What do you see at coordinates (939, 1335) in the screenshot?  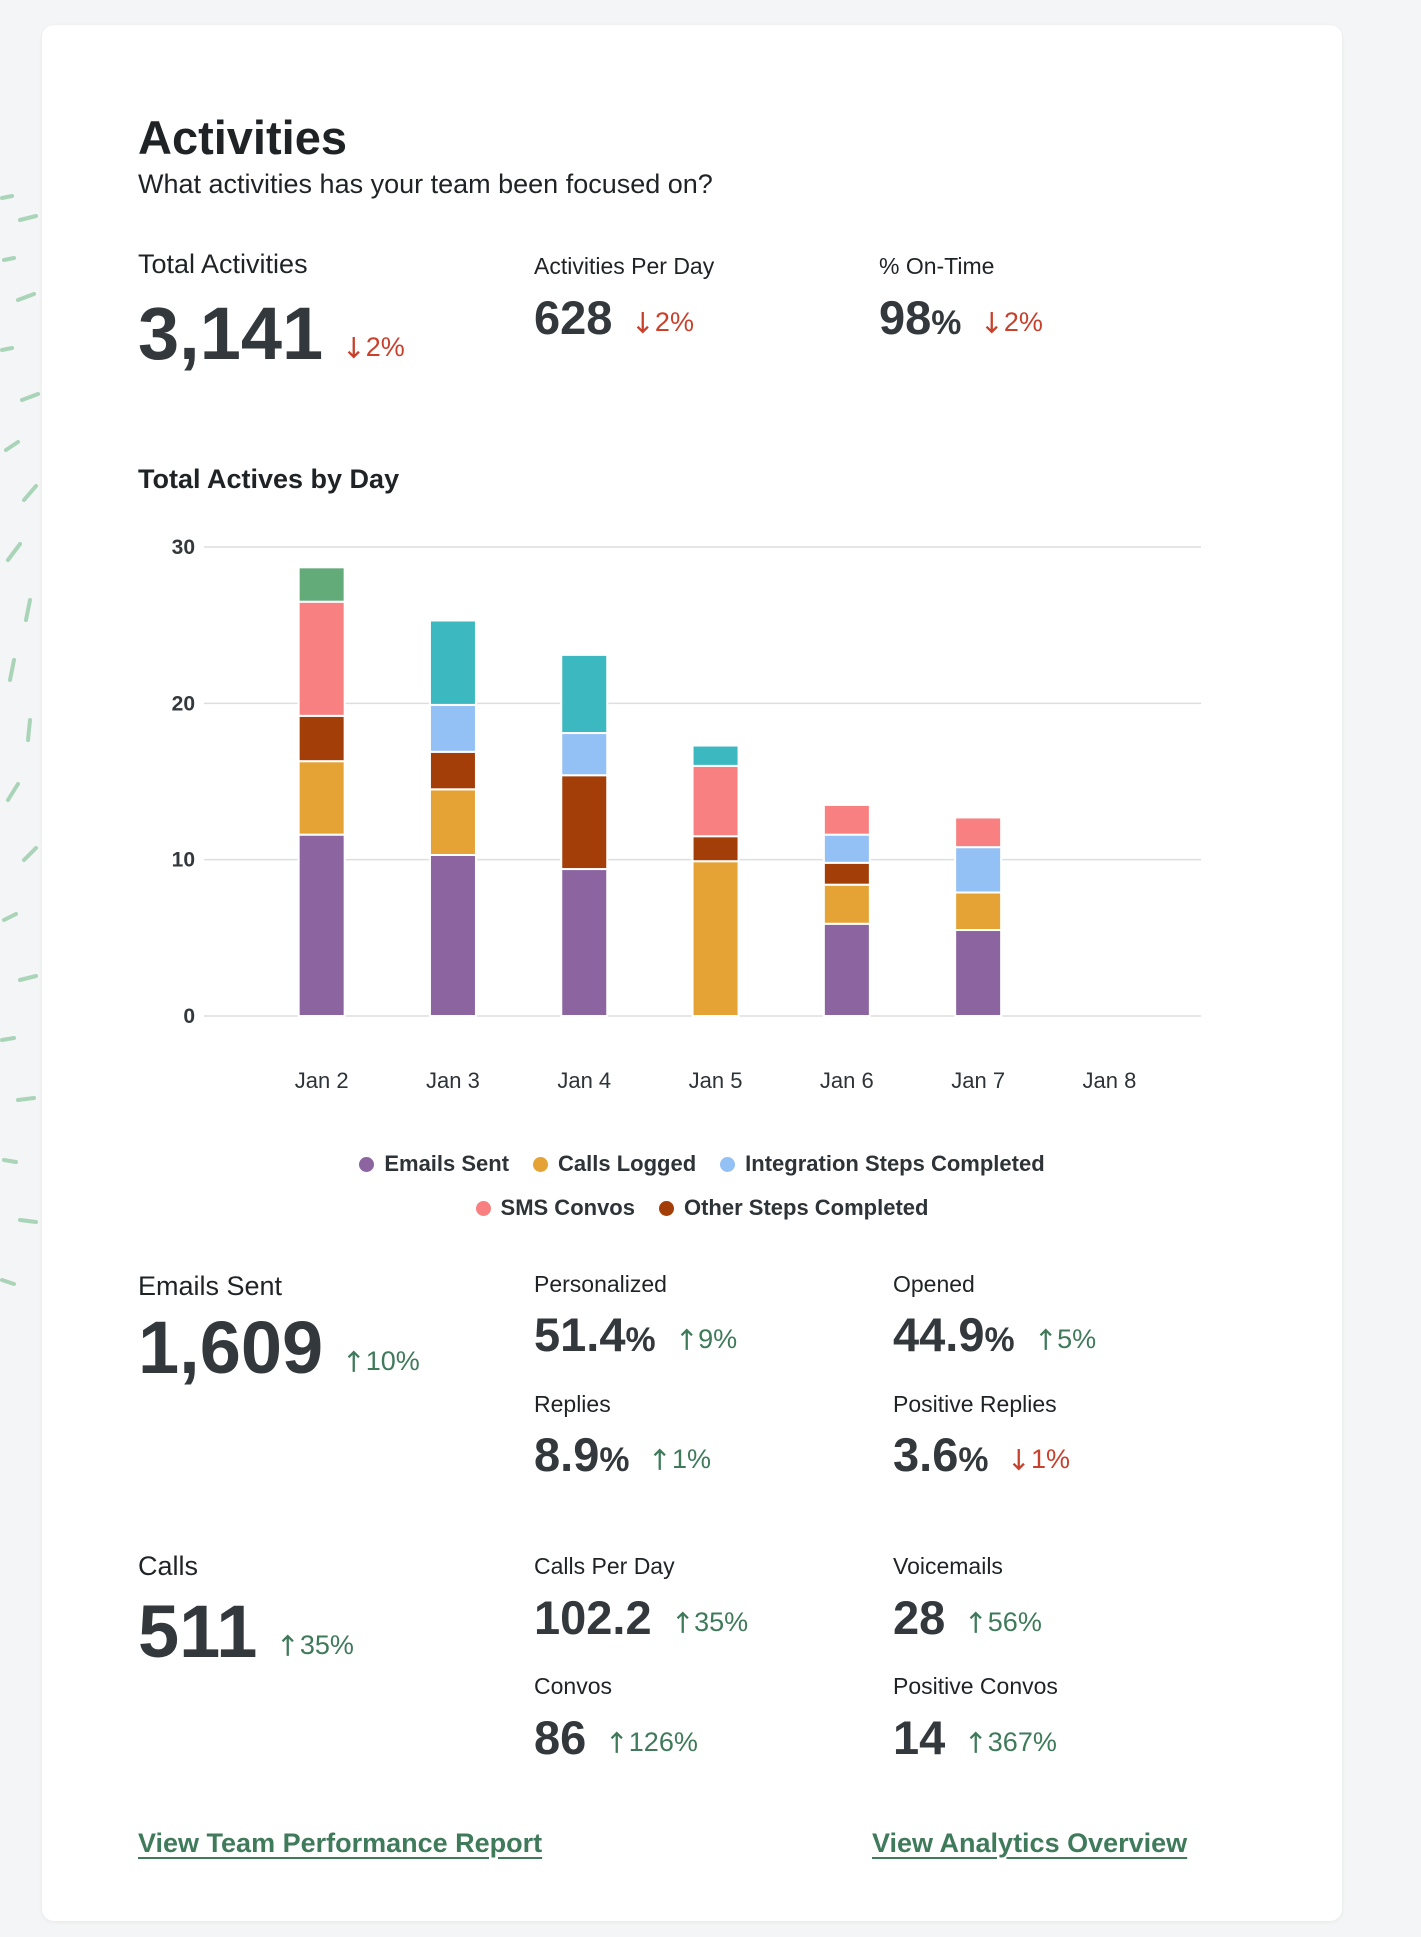 I see `metric-value: 44.9` at bounding box center [939, 1335].